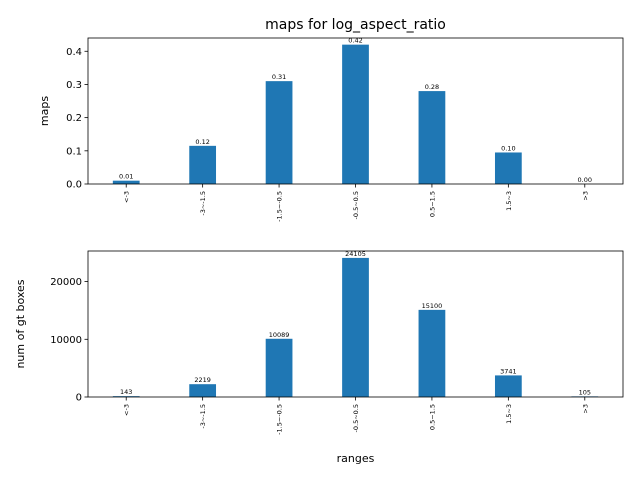 The image size is (640, 485). I want to click on chart2-data-label: 143, so click(126, 392).